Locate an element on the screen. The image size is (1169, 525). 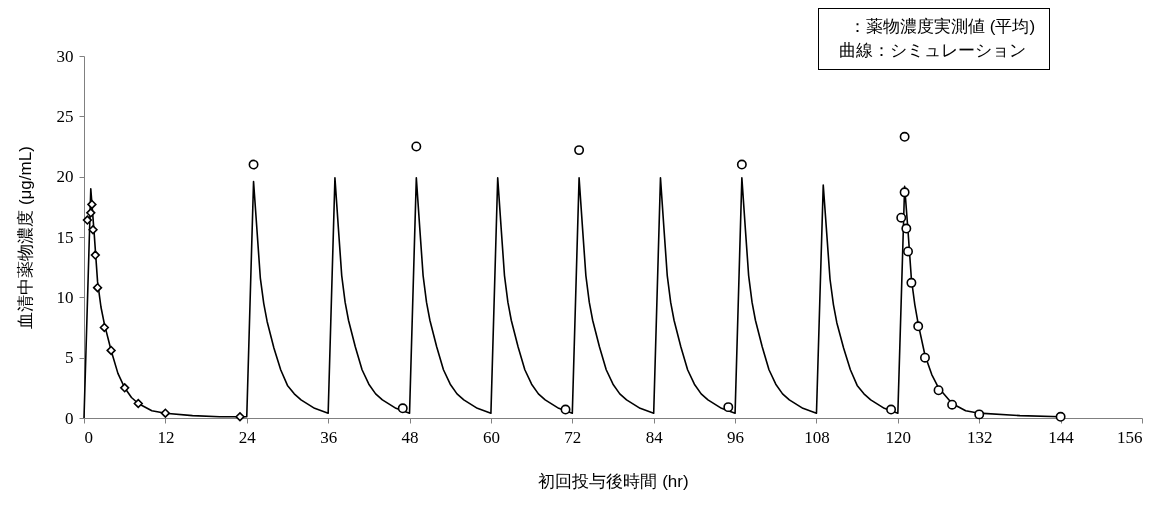
annotation: 曲線：シミュレーション is located at coordinates (933, 51).